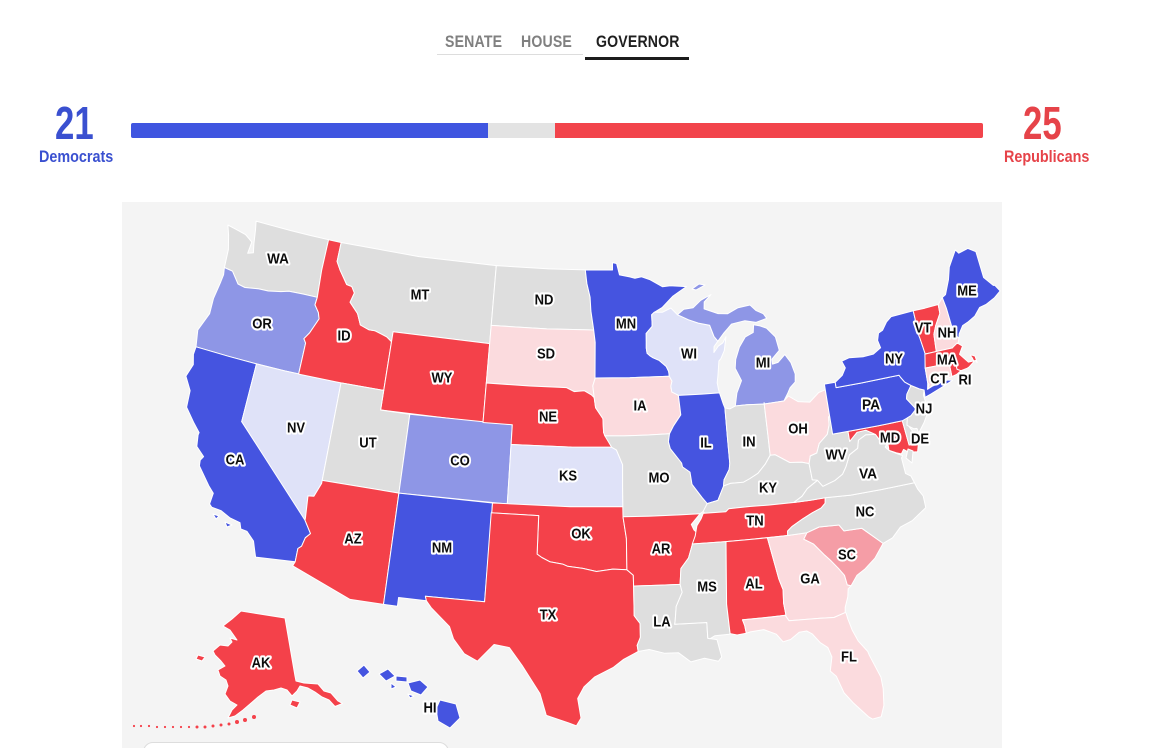 The height and width of the screenshot is (748, 1153). Describe the element at coordinates (235, 459) in the screenshot. I see `svg-text: CA` at that location.